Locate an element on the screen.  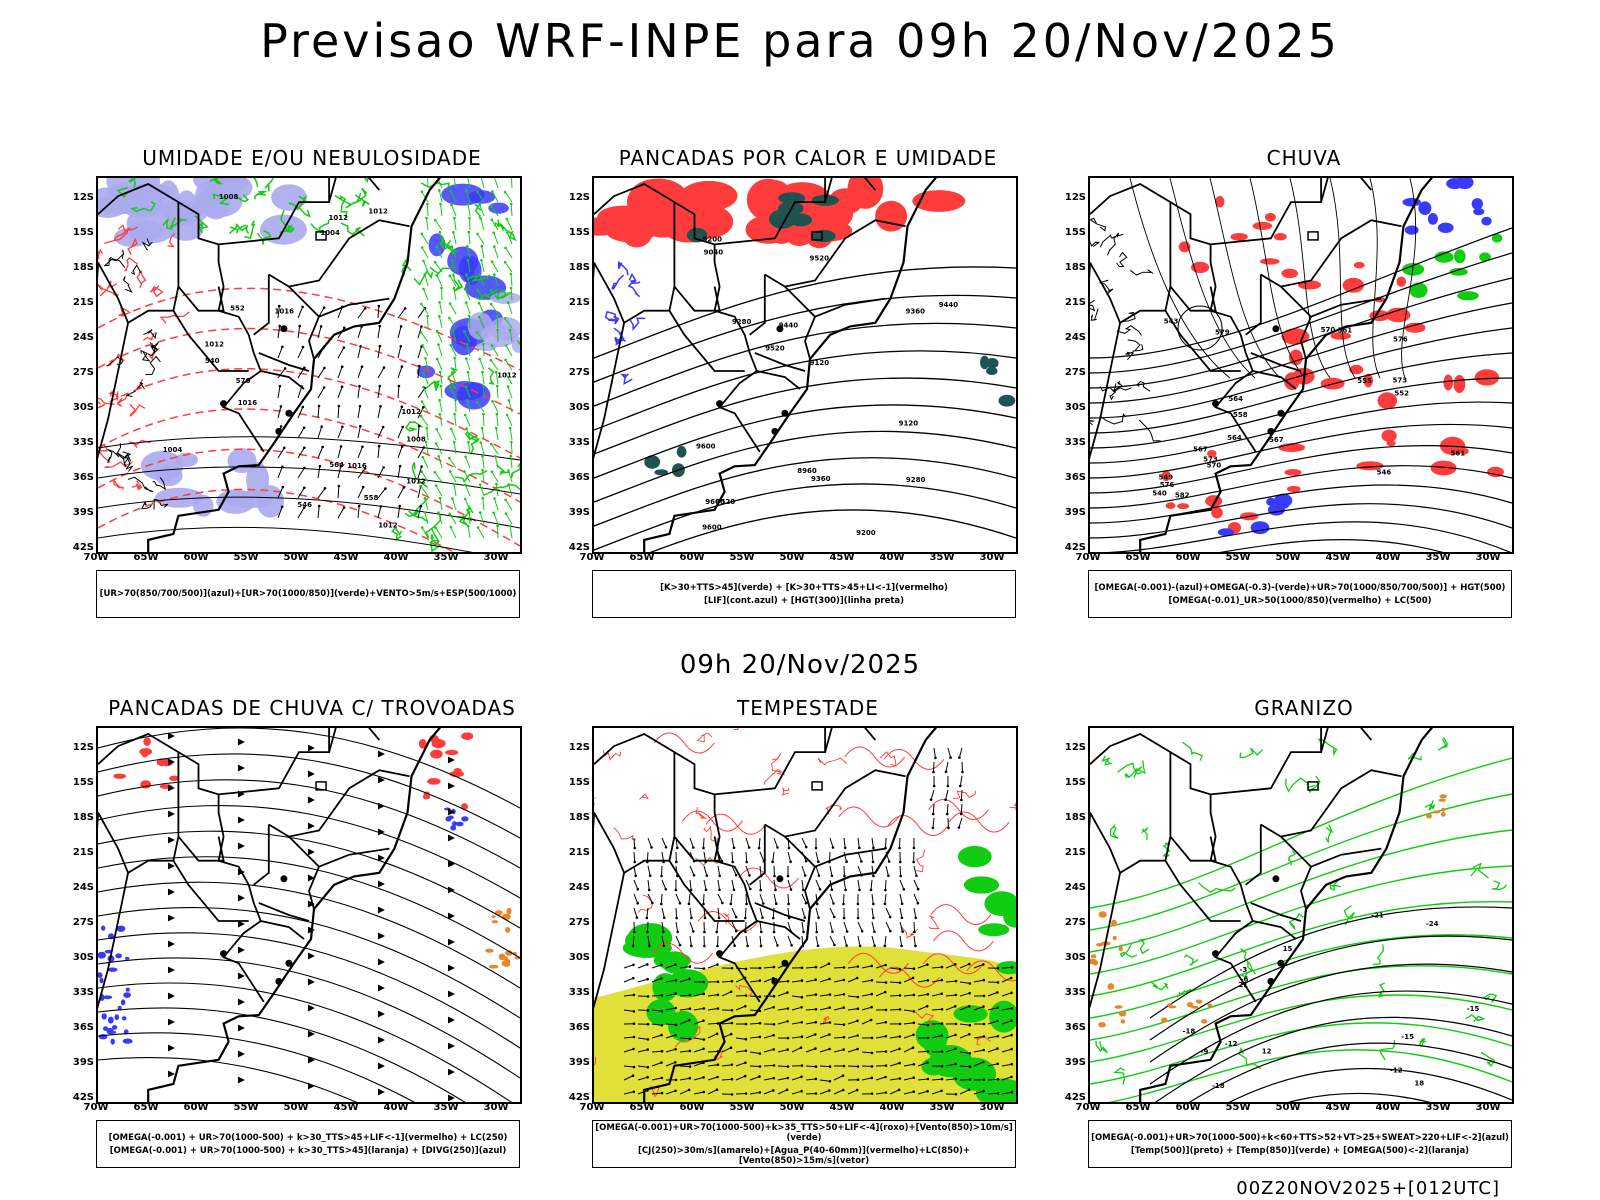
lat-tick-label: 42S is located at coordinates (579, 547).